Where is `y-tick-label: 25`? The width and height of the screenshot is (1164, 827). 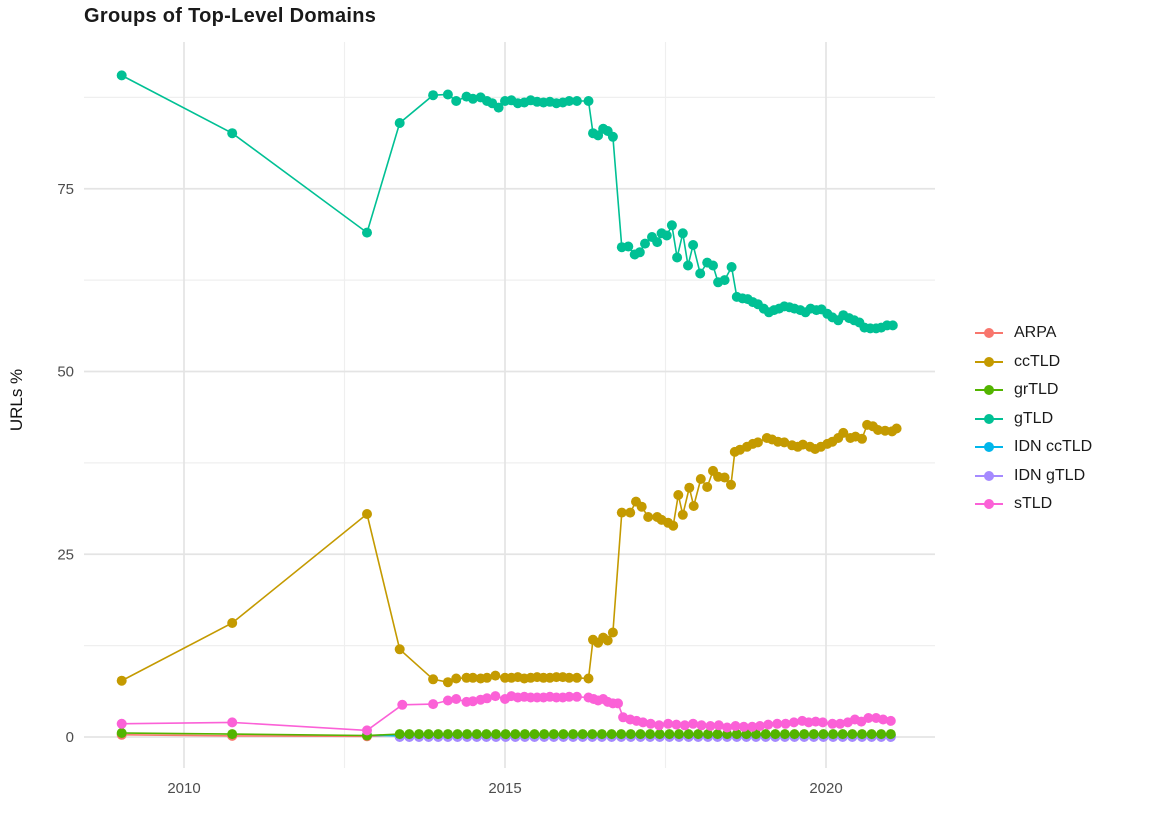 y-tick-label: 25 is located at coordinates (65, 554).